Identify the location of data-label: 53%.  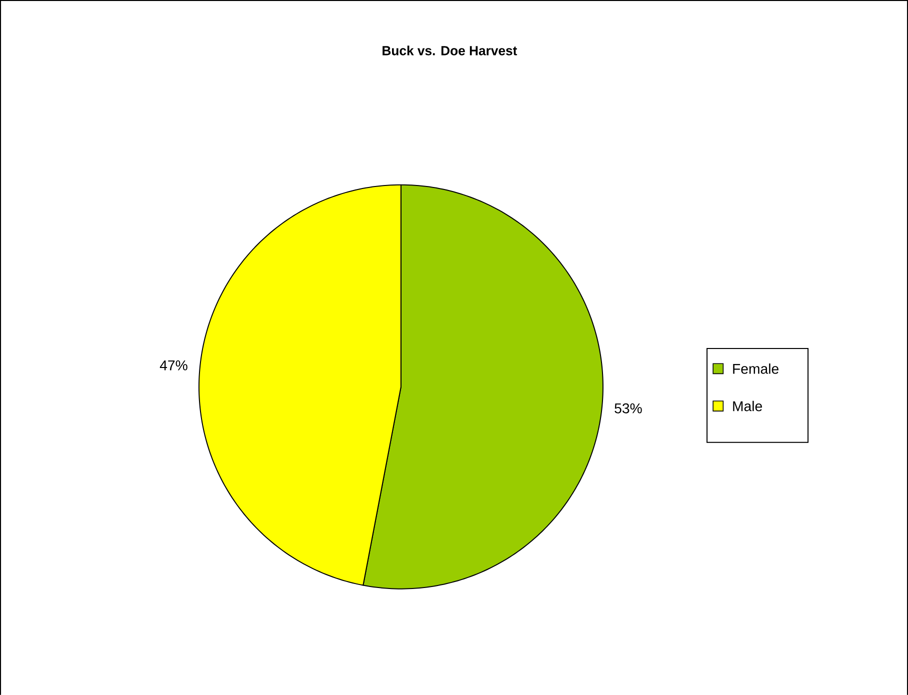
(628, 408).